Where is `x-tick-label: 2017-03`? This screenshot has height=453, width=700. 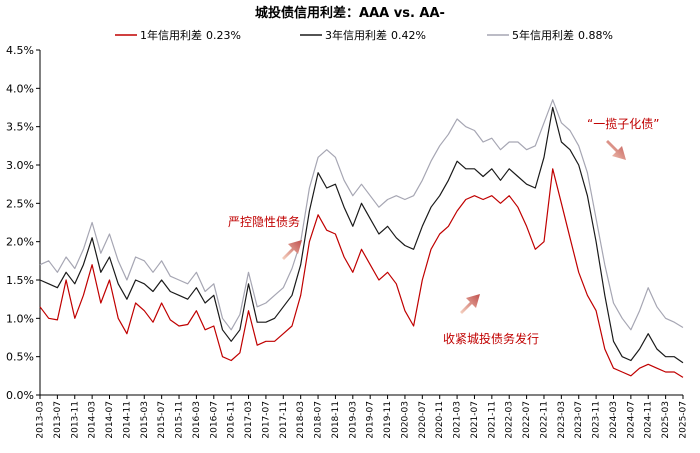
x-tick-label: 2017-03 is located at coordinates (249, 420).